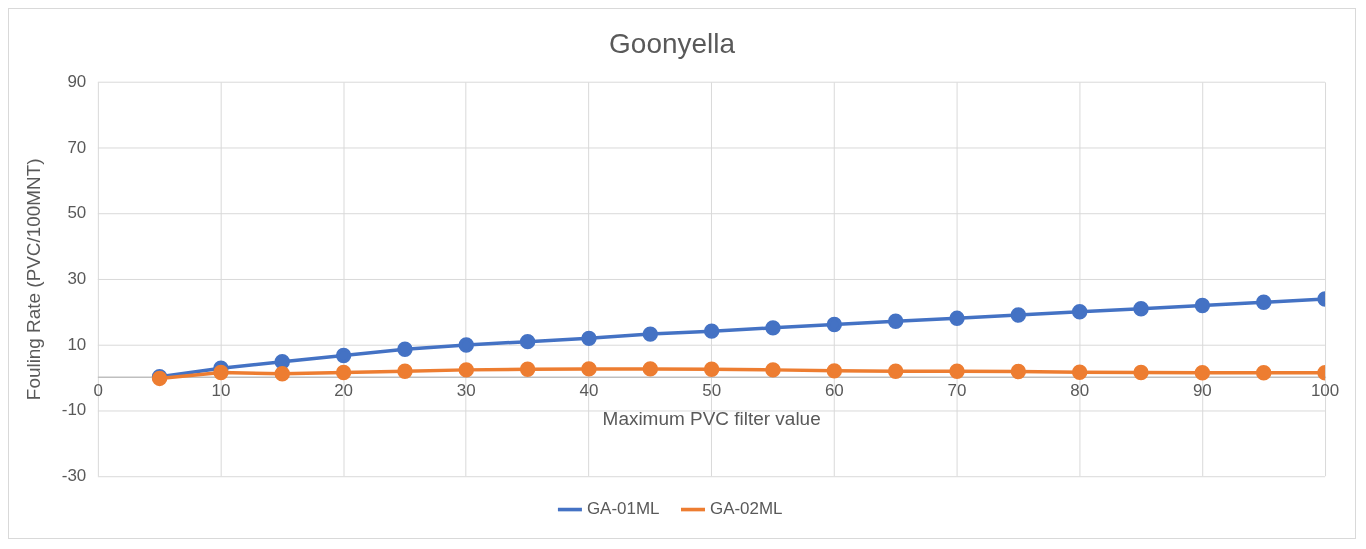  What do you see at coordinates (33, 279) in the screenshot?
I see `y-axis-title: Fouling Rate (PVC/100MNT)` at bounding box center [33, 279].